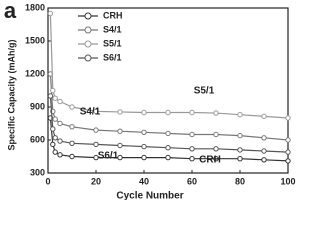 This screenshot has width=320, height=240. What do you see at coordinates (112, 43) in the screenshot?
I see `legend-label: S5/1` at bounding box center [112, 43].